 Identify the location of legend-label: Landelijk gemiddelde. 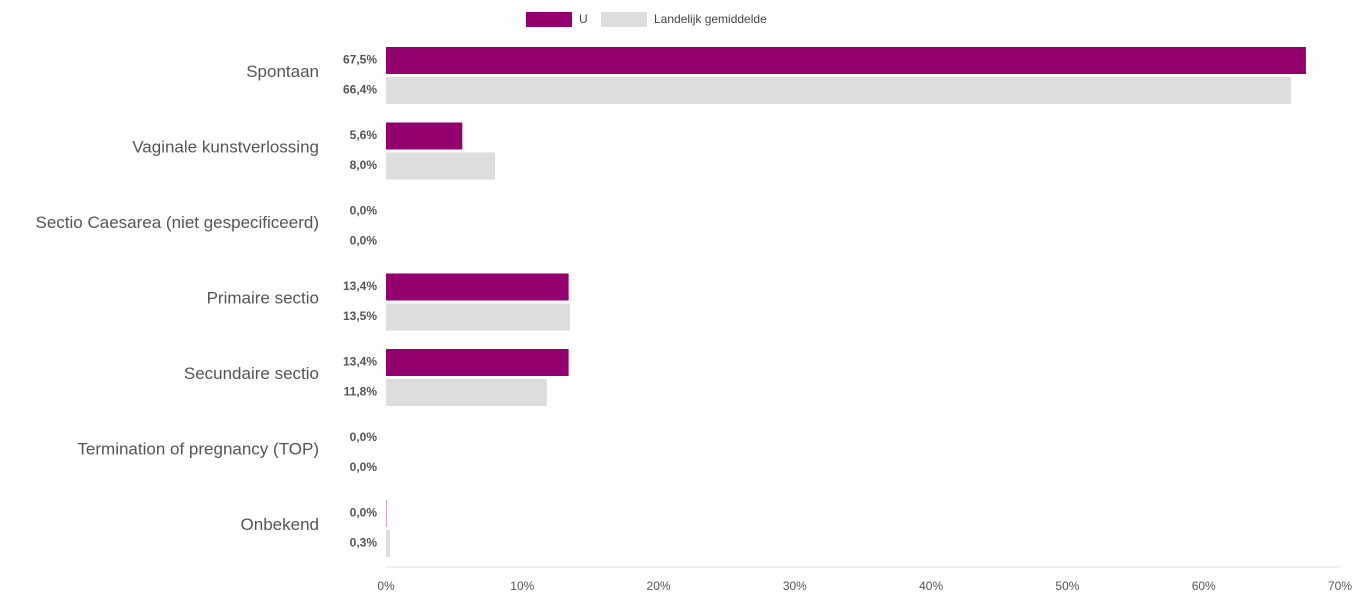
(710, 19).